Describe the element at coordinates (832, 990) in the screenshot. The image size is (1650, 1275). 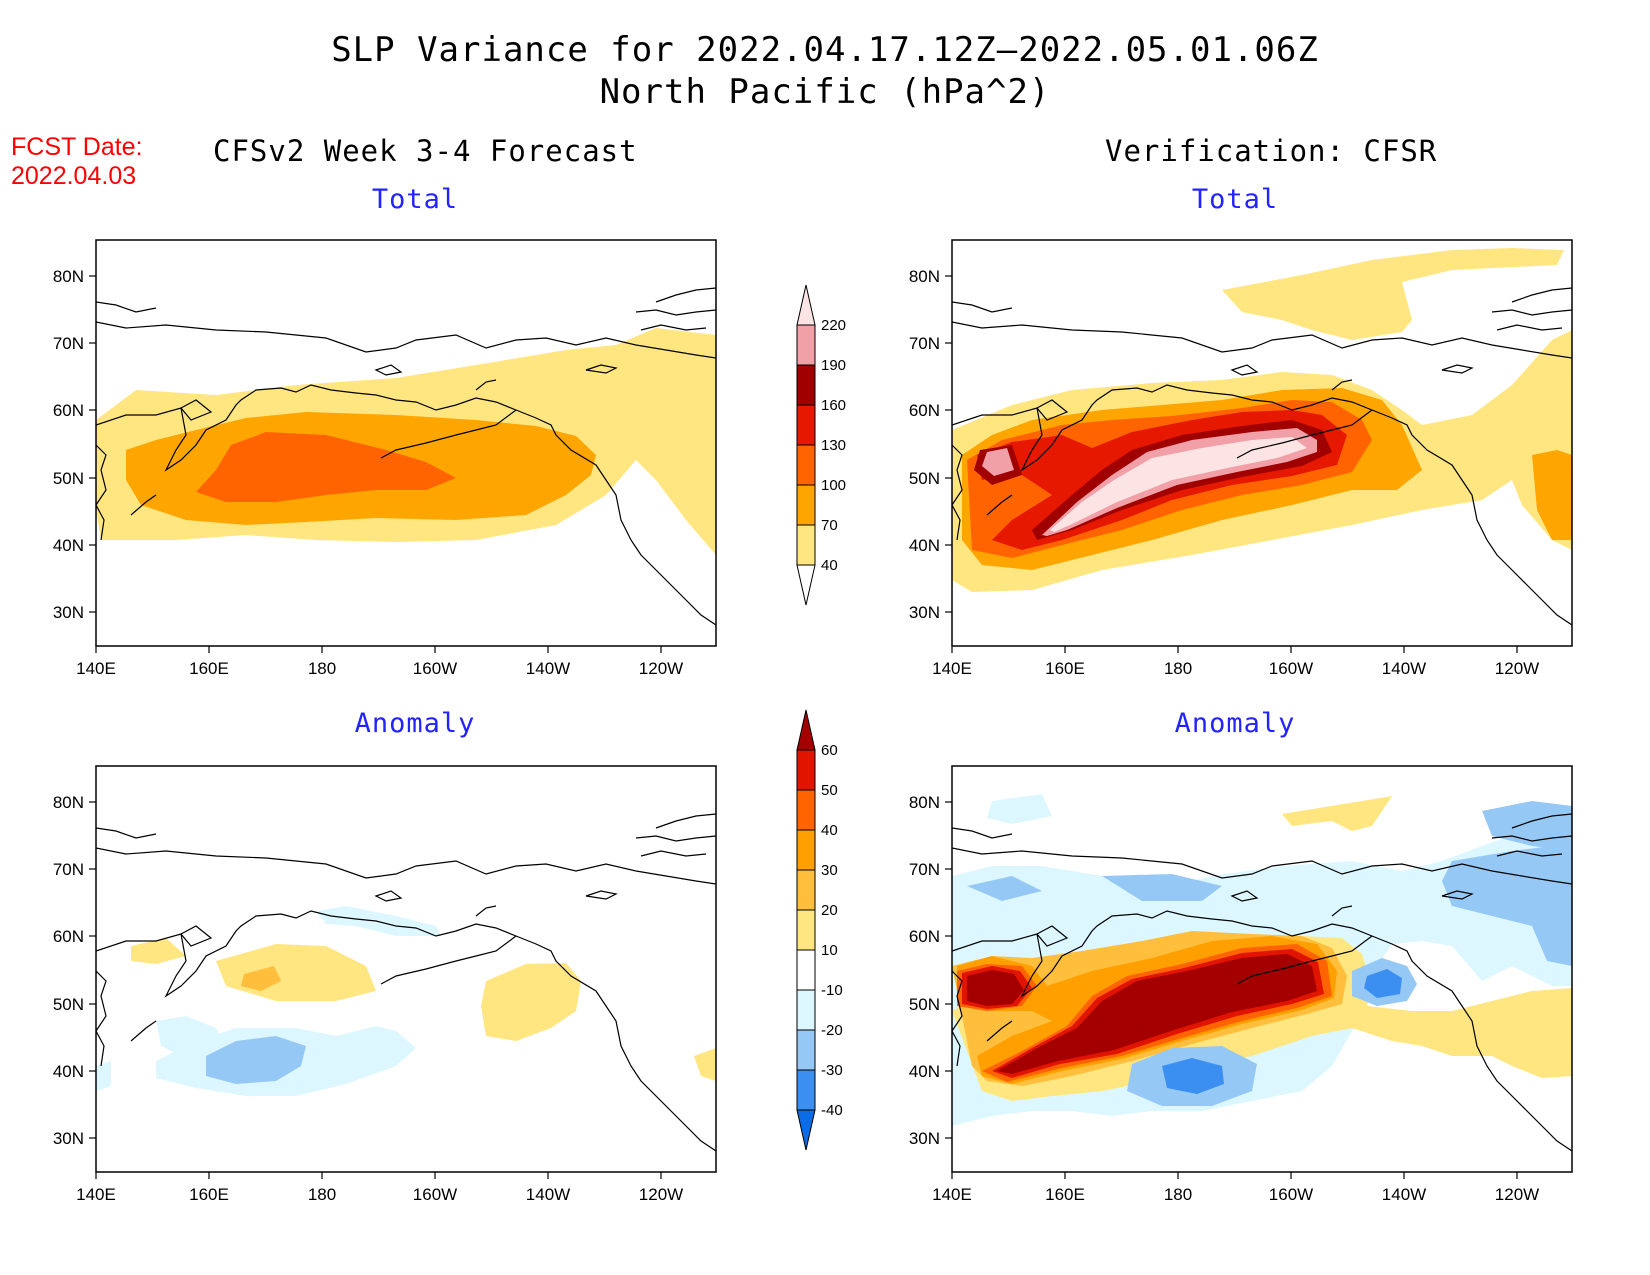
I see `colorbar-anomaly-label: -10` at that location.